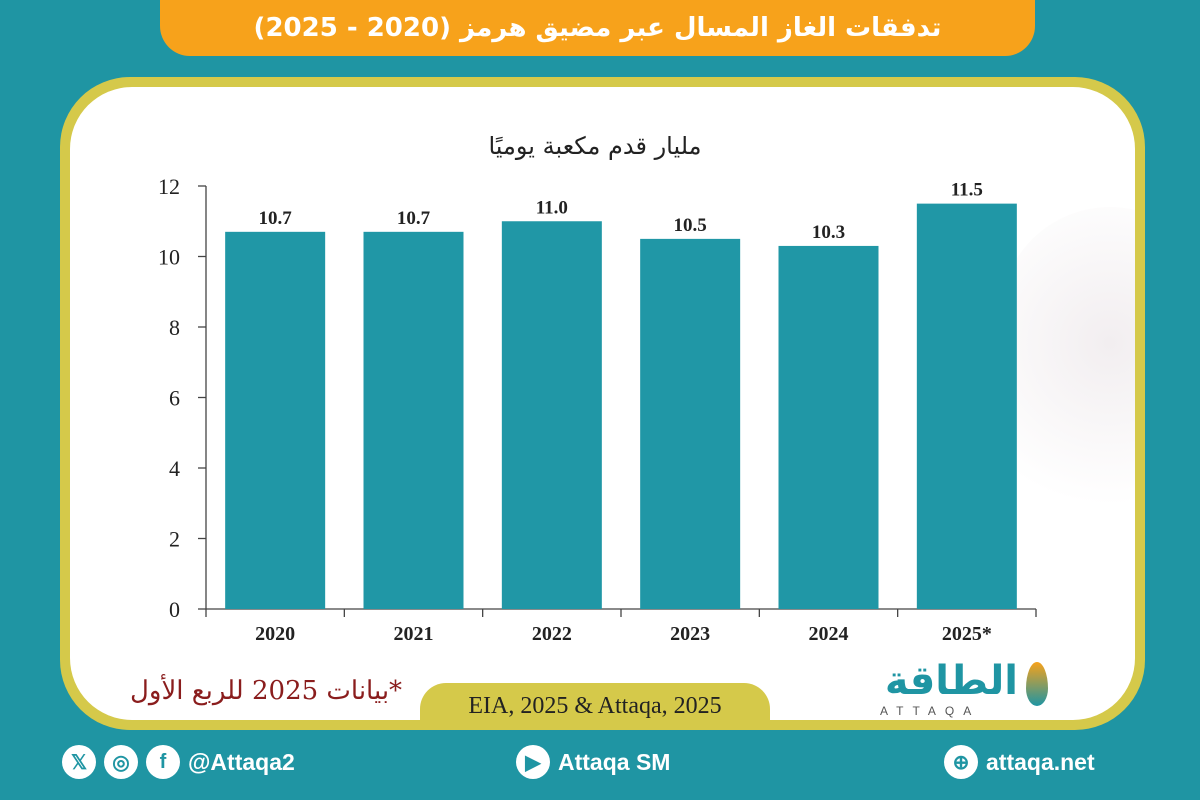  Describe the element at coordinates (552, 207) in the screenshot. I see `bar-value-label: 11.0` at that location.